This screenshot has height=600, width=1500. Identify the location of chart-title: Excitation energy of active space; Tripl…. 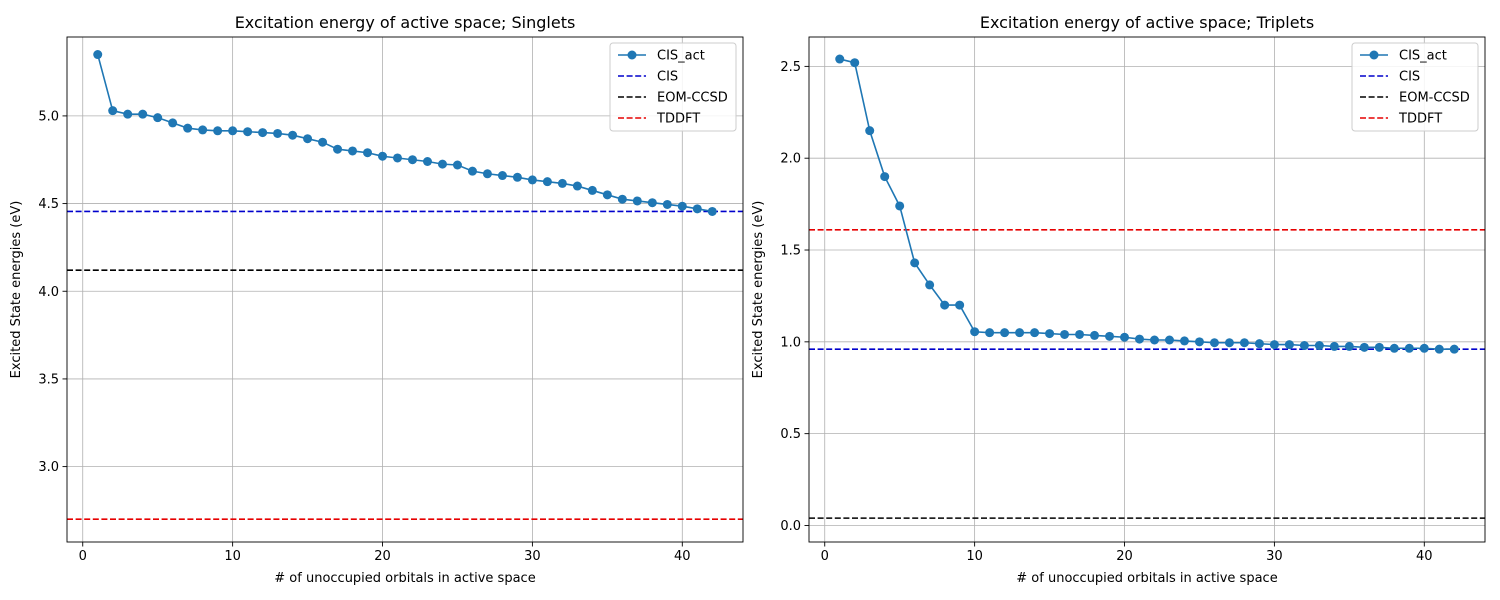
(1147, 22).